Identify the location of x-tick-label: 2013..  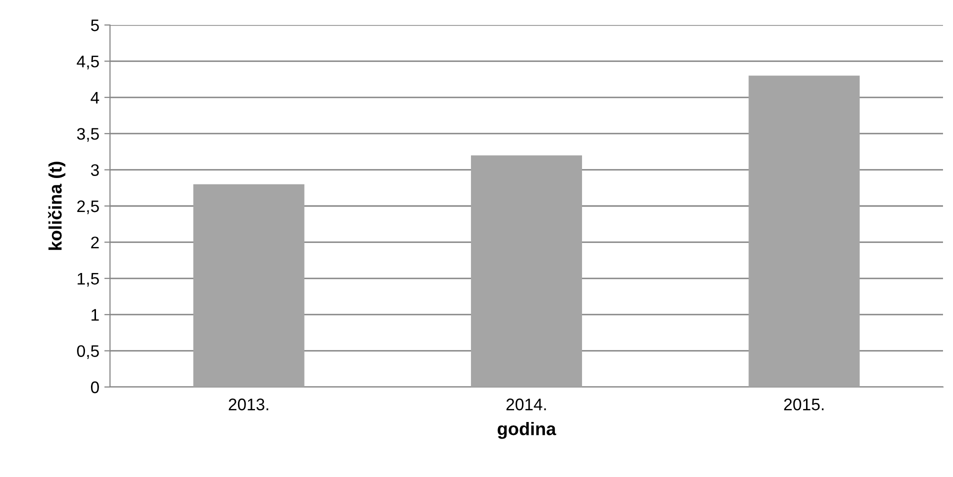
(248, 404).